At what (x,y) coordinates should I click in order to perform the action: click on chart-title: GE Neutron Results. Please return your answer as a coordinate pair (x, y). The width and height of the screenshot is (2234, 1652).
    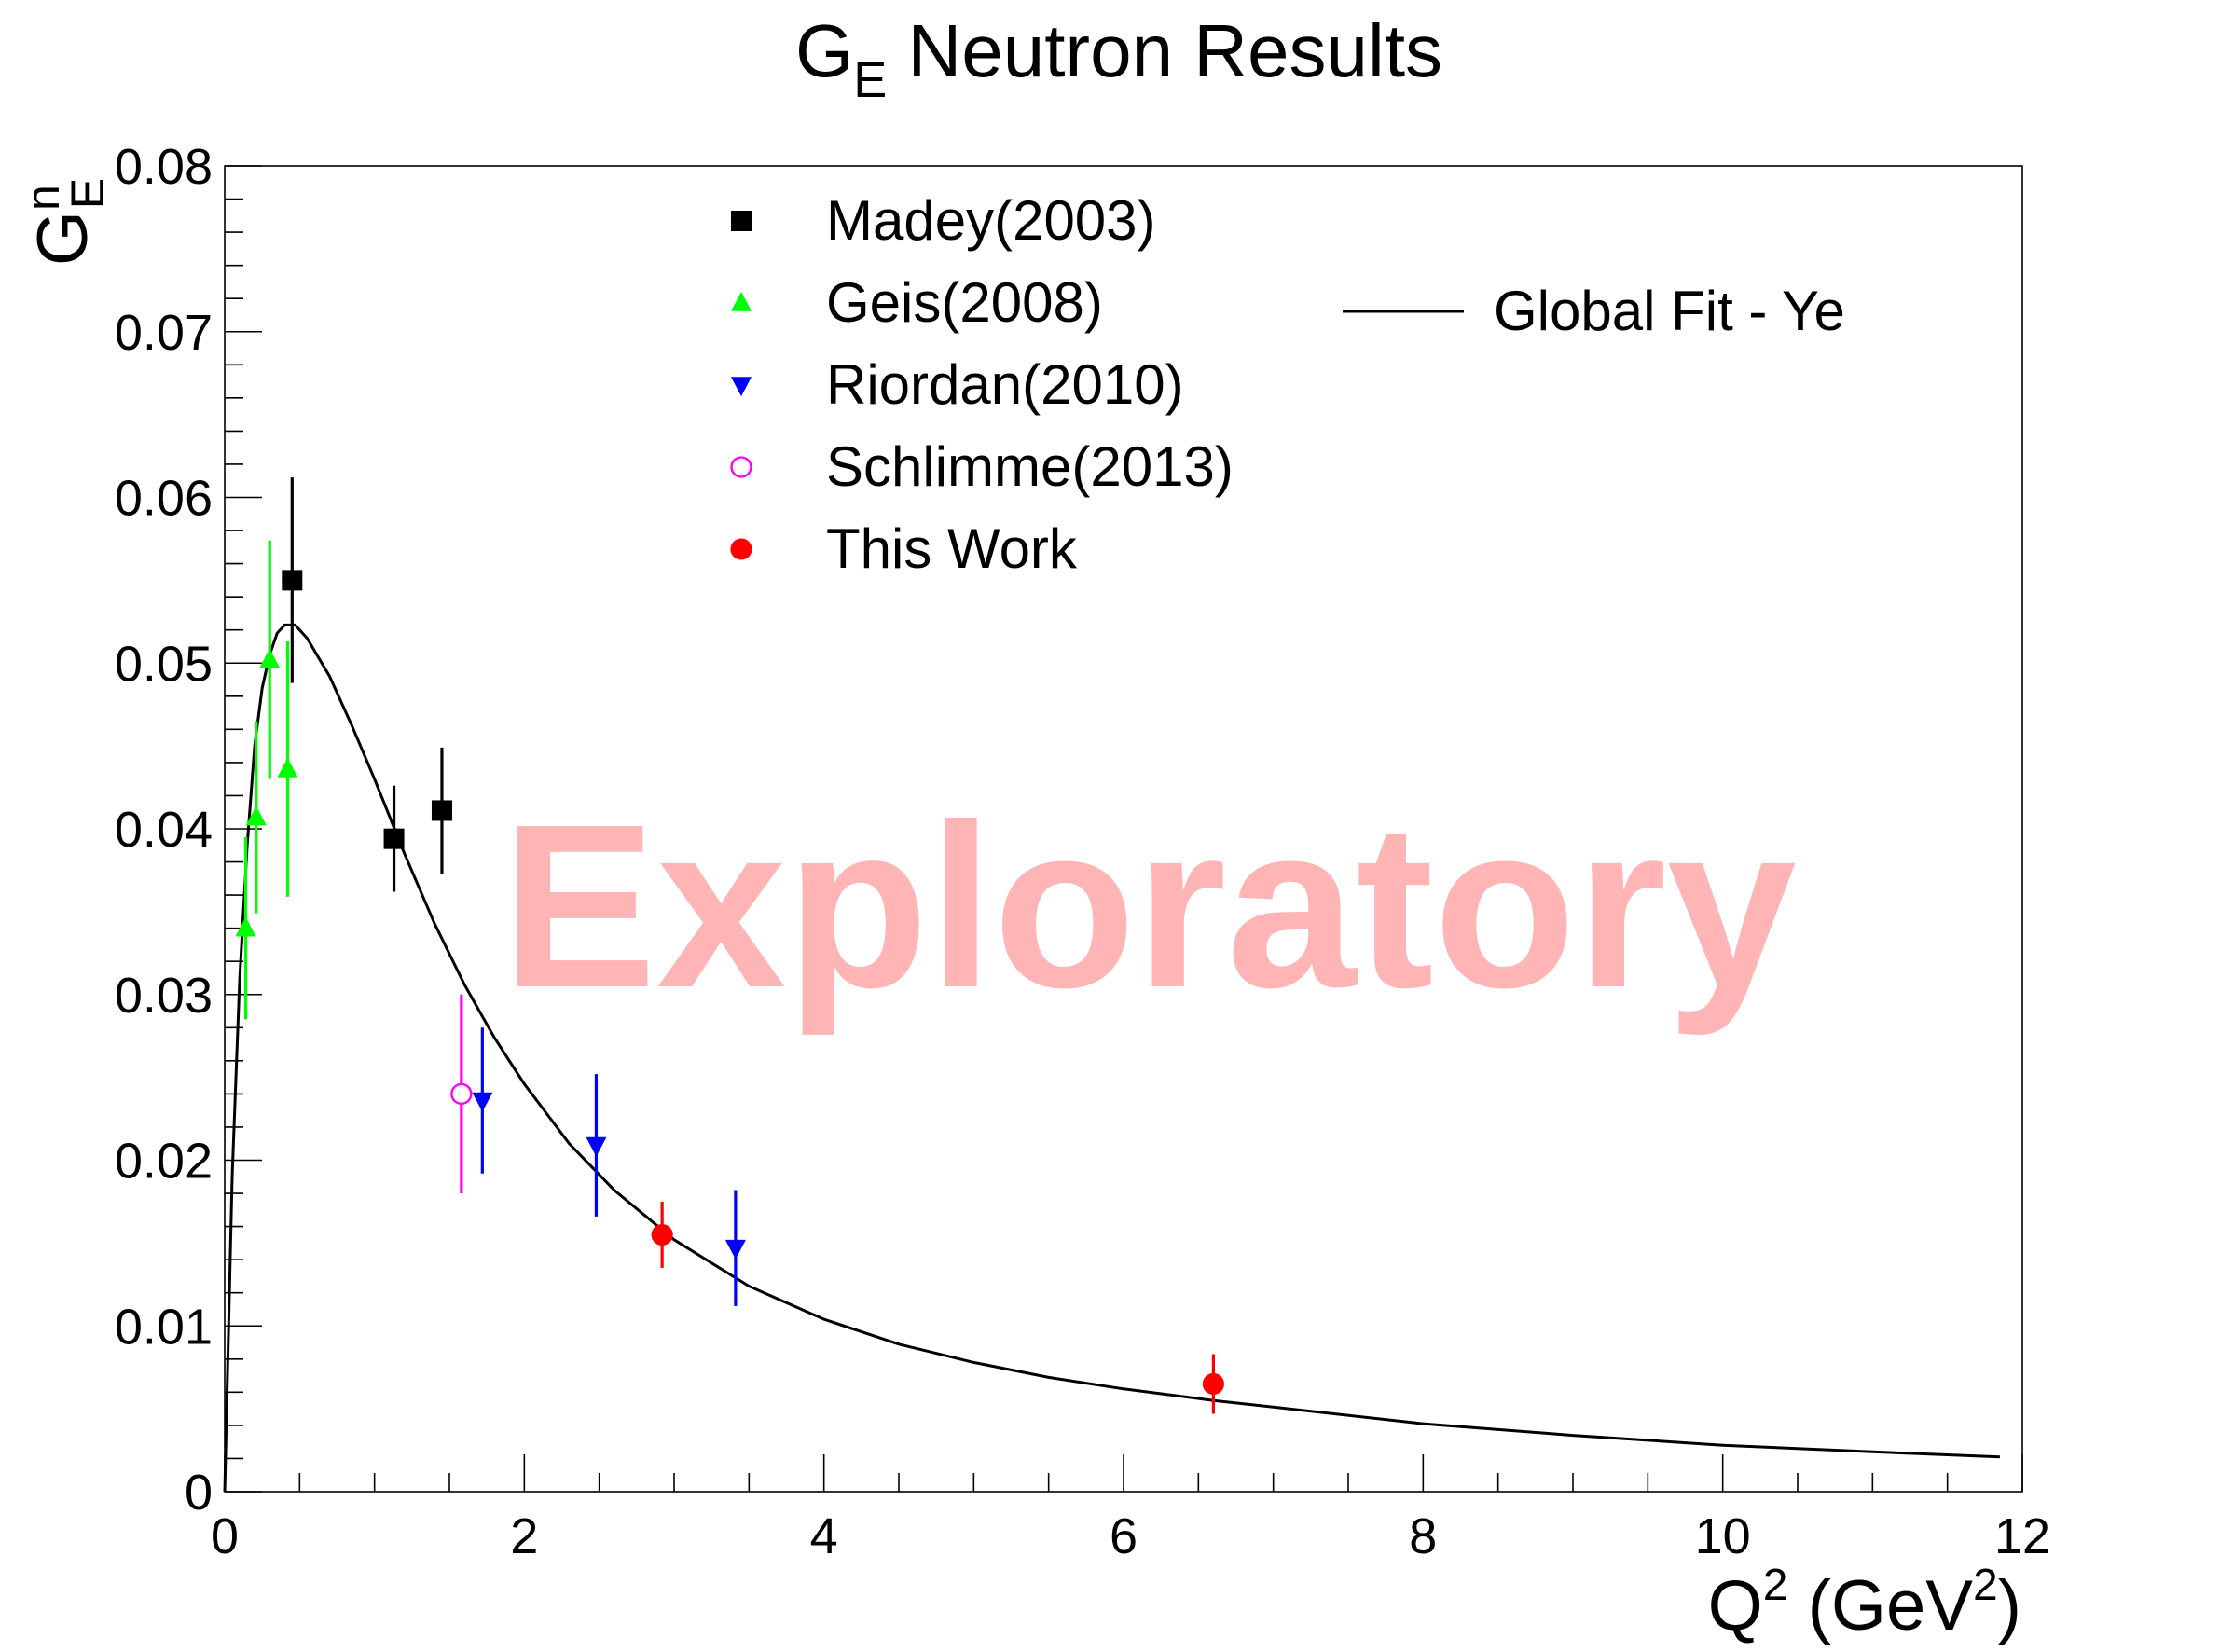
    Looking at the image, I should click on (1118, 59).